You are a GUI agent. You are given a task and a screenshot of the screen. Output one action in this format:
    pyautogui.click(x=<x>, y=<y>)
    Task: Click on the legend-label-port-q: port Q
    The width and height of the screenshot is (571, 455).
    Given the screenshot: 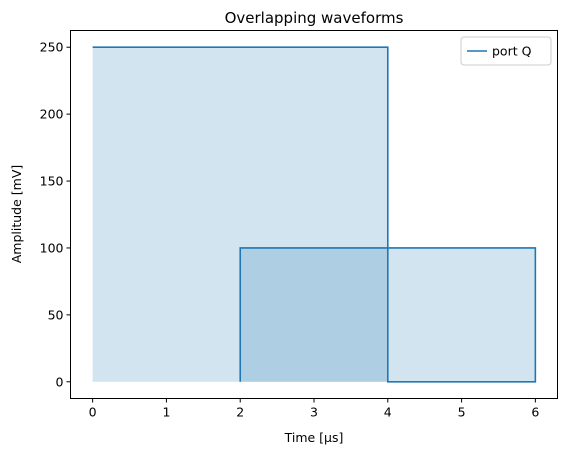 What is the action you would take?
    pyautogui.click(x=512, y=51)
    